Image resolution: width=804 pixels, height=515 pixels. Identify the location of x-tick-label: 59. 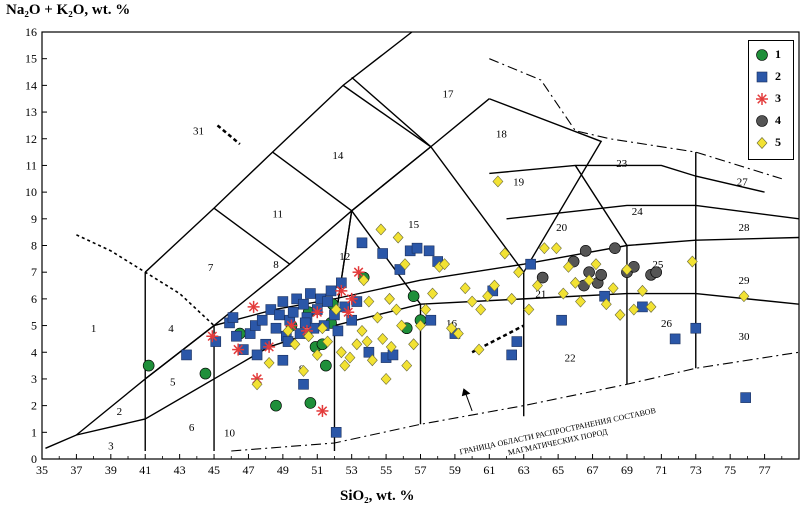
(455, 470).